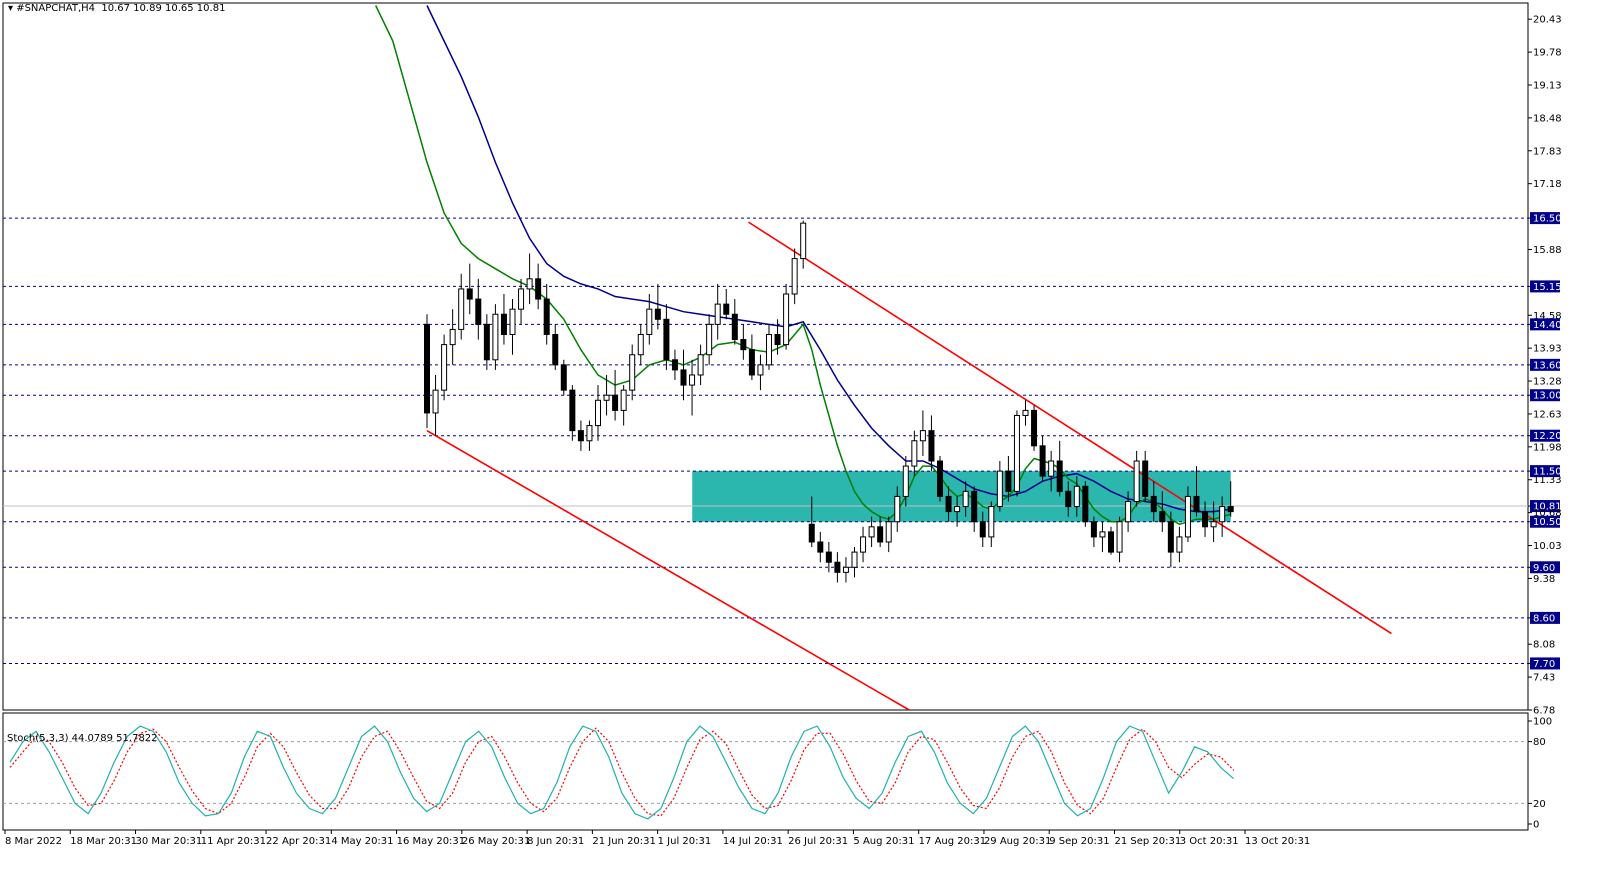 The height and width of the screenshot is (870, 1600). I want to click on stochastic-pane: 100 80 20 0, so click(777, 771).